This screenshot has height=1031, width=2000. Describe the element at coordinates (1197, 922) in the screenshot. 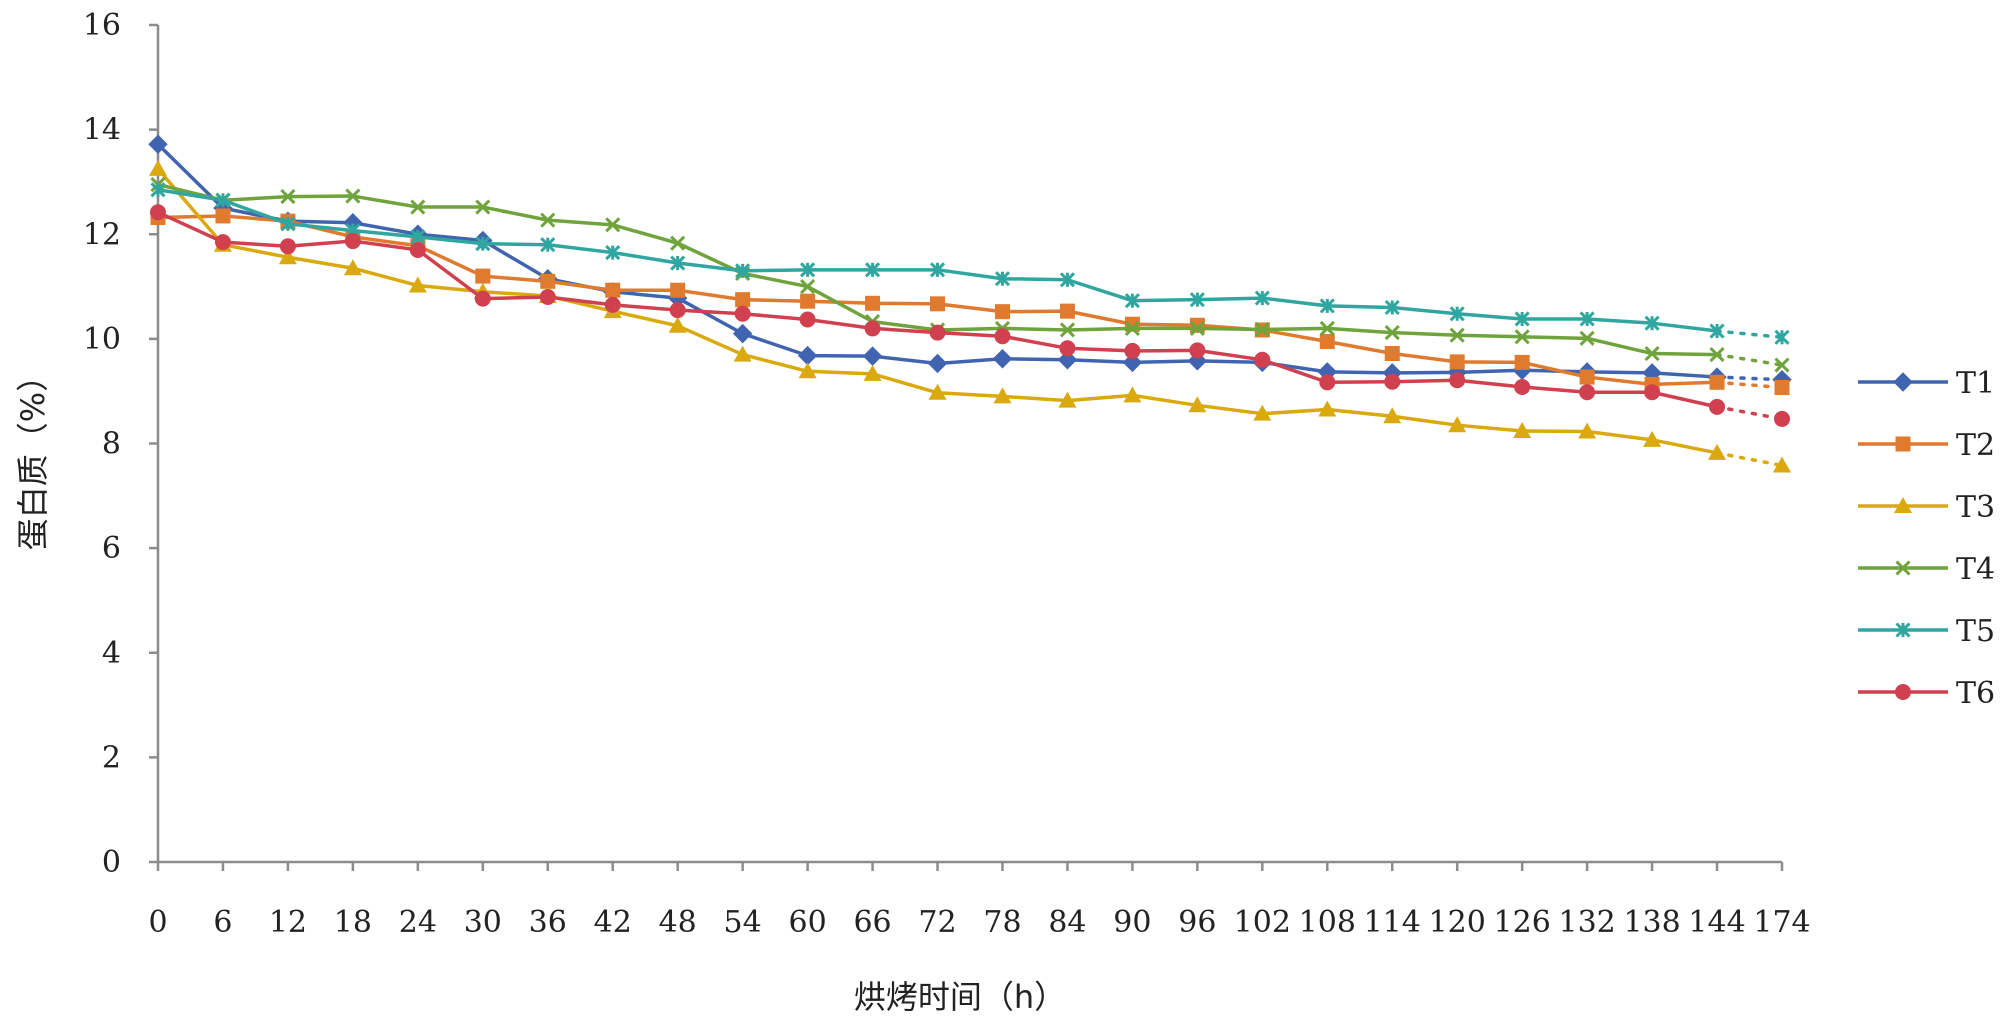

I see `x-tick-label: 96` at that location.